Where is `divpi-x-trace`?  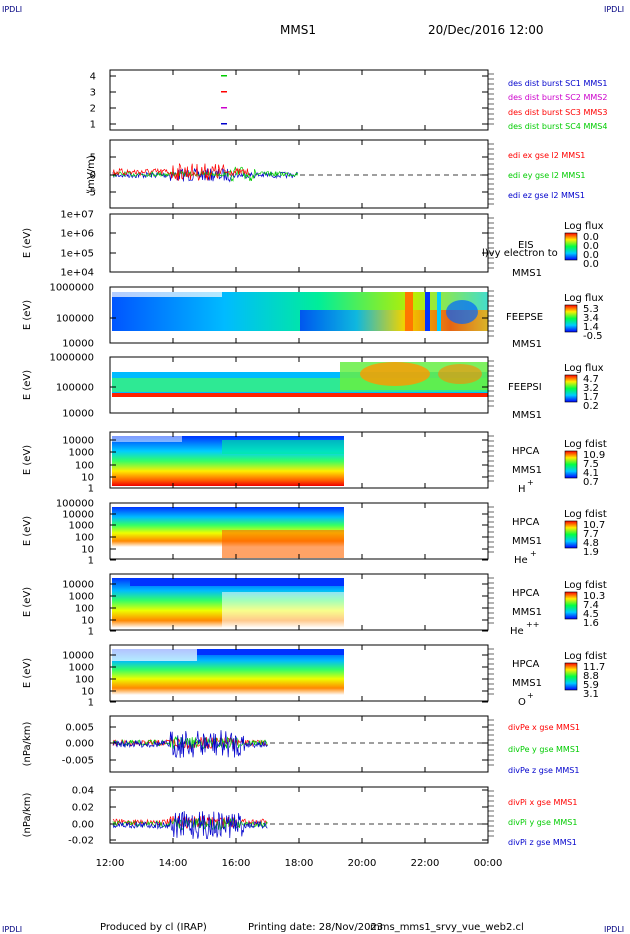 divpi-x-trace is located at coordinates (190, 821).